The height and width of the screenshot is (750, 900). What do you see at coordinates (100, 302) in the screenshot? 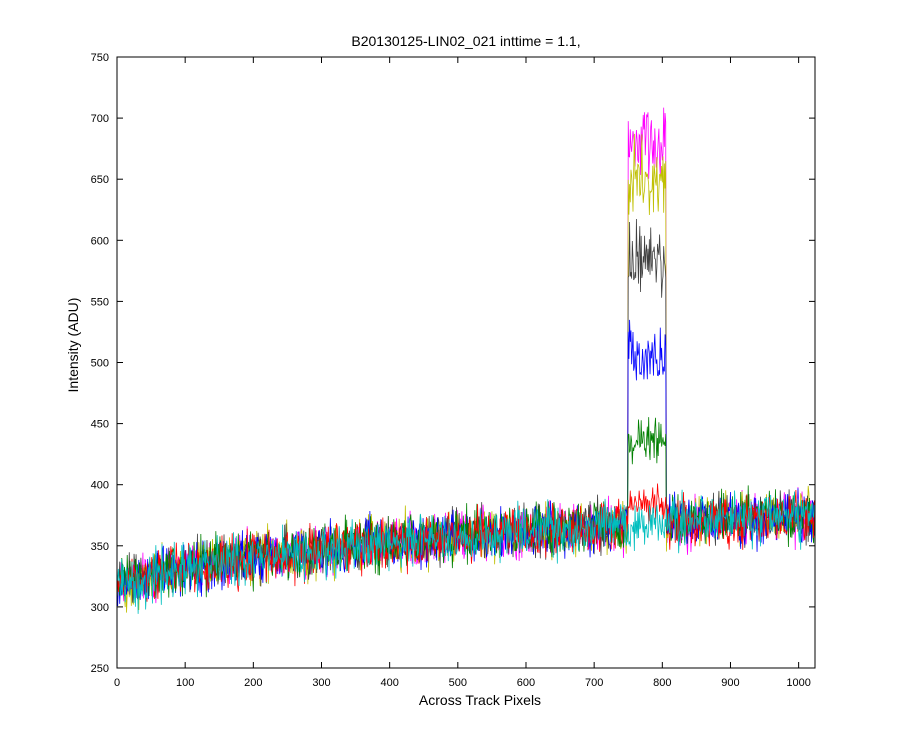
I see `y-tick-label: 550` at bounding box center [100, 302].